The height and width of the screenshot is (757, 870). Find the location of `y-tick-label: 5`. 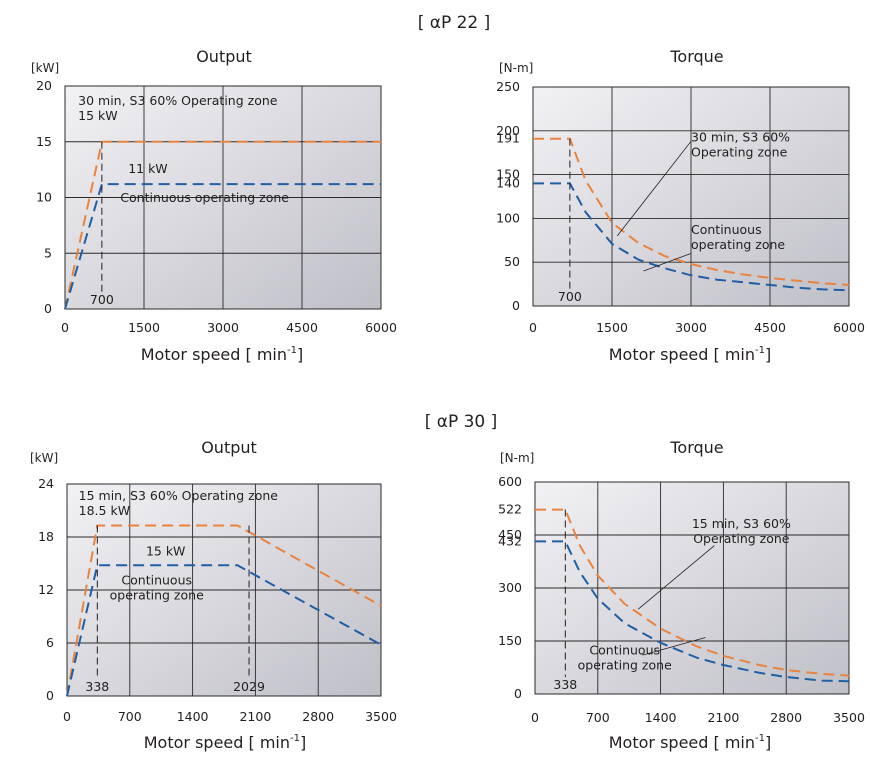

y-tick-label: 5 is located at coordinates (48, 252).